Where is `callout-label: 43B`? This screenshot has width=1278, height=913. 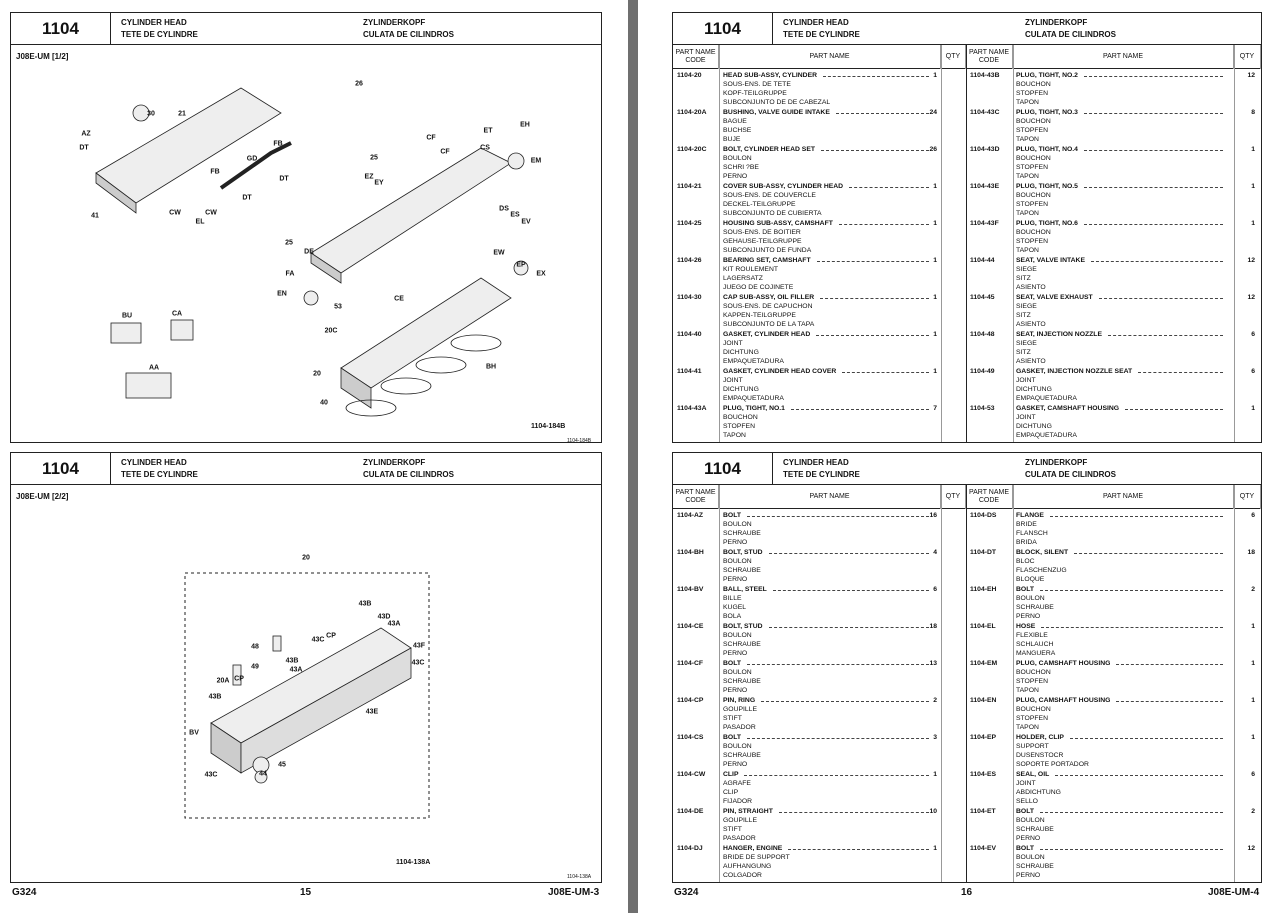
callout-label: 43B is located at coordinates (365, 604).